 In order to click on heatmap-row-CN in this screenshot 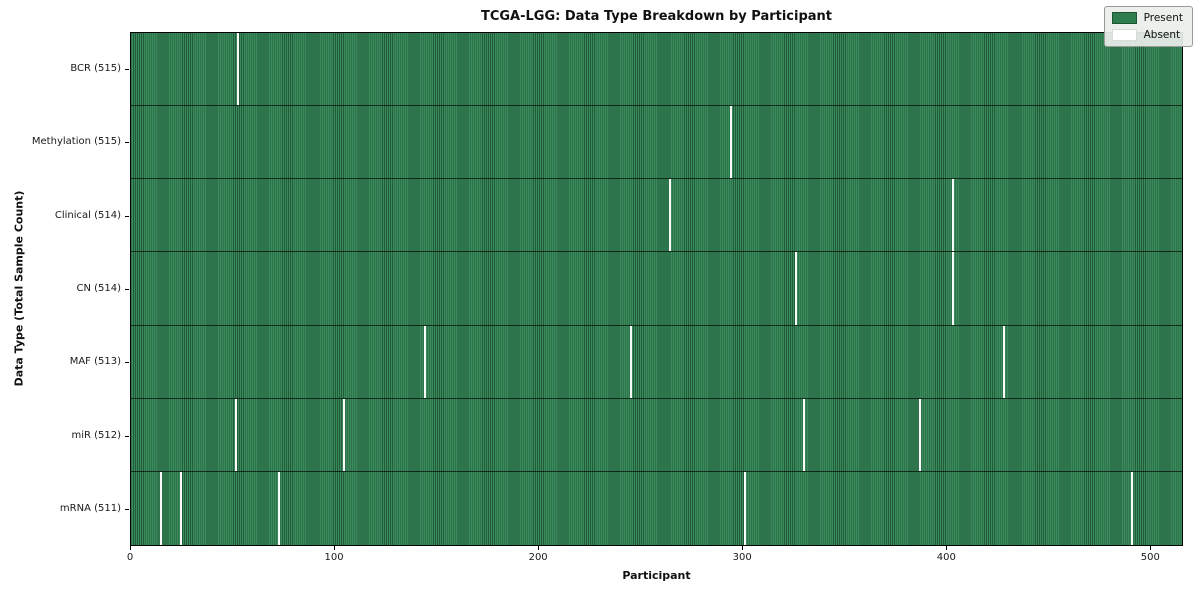, I will do `click(656, 289)`.